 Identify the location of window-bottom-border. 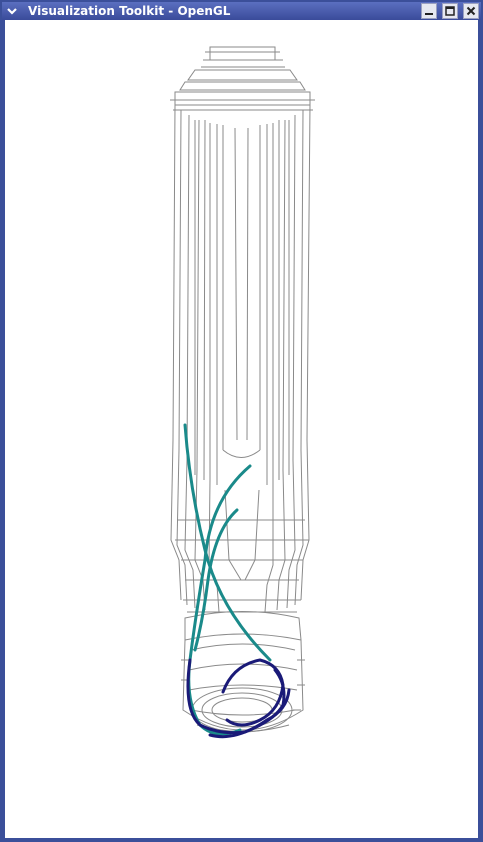
(241, 840).